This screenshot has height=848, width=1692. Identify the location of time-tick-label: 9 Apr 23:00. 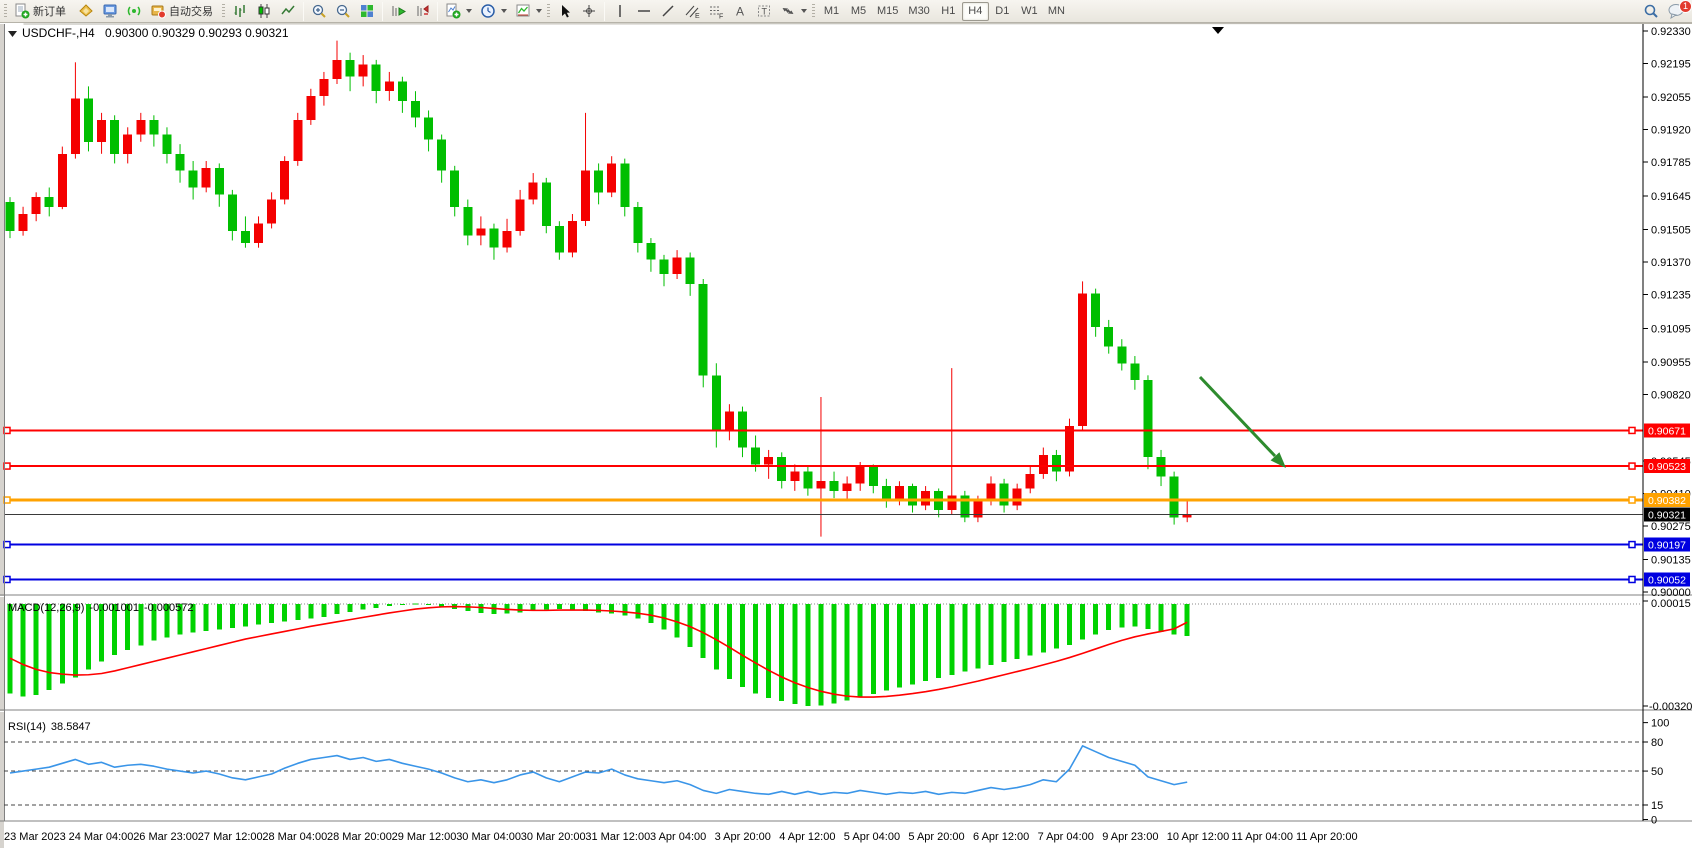
(1130, 837).